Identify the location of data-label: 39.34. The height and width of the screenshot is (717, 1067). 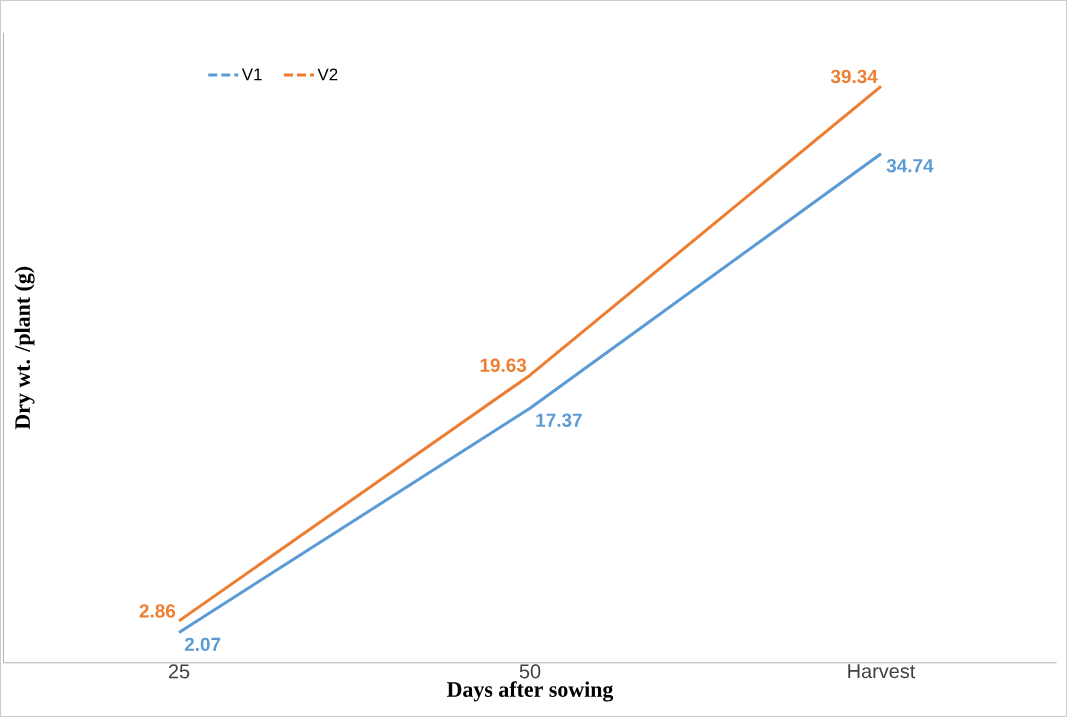
(854, 76).